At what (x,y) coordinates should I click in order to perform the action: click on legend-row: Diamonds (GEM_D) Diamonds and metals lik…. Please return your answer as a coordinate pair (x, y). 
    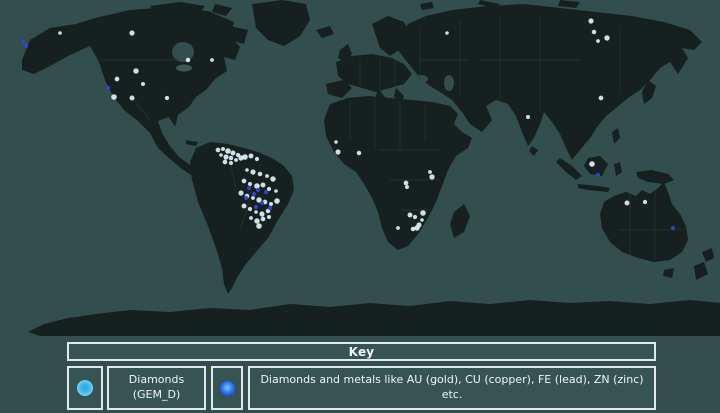
    Looking at the image, I should click on (361, 388).